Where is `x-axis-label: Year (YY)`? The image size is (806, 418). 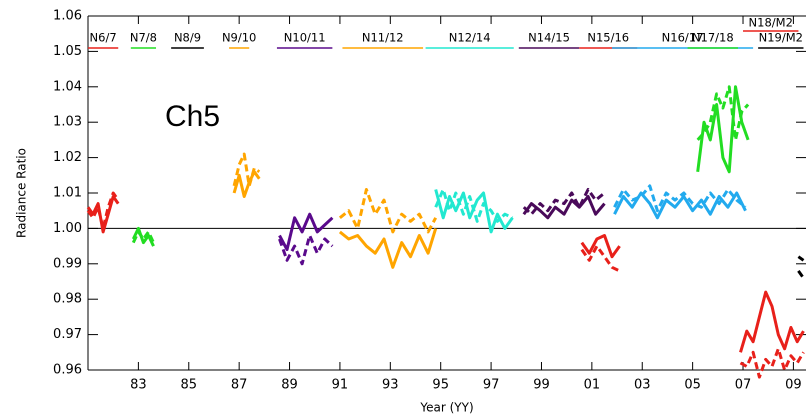
x-axis-label: Year (YY) is located at coordinates (446, 408).